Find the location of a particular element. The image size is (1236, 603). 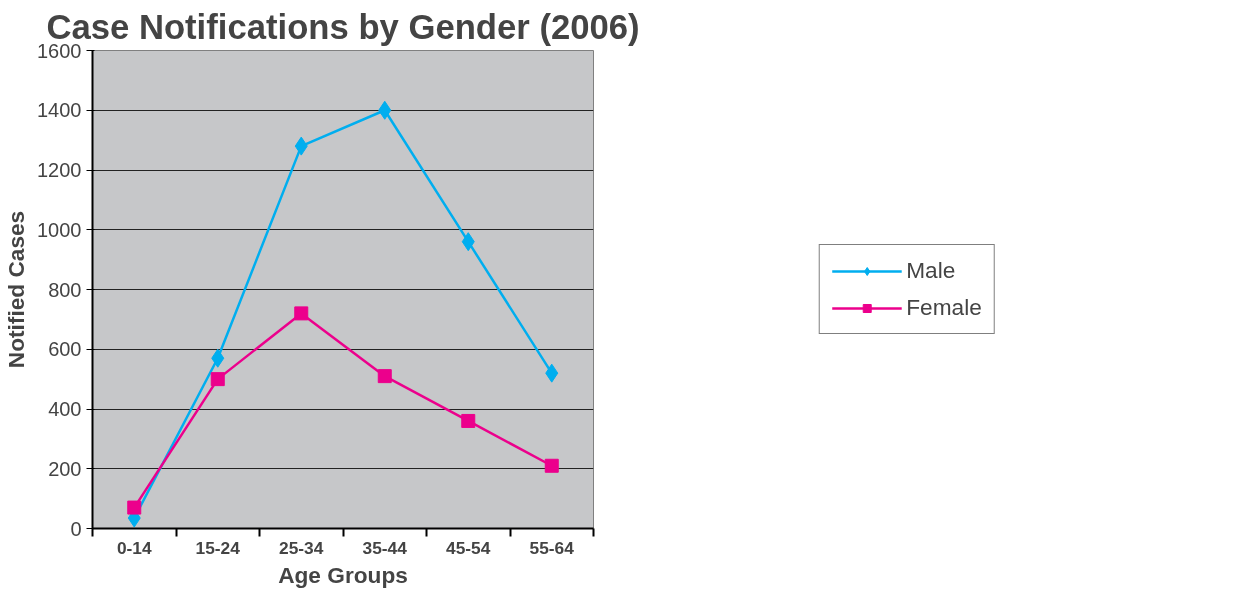

legend-label: Female is located at coordinates (944, 307).